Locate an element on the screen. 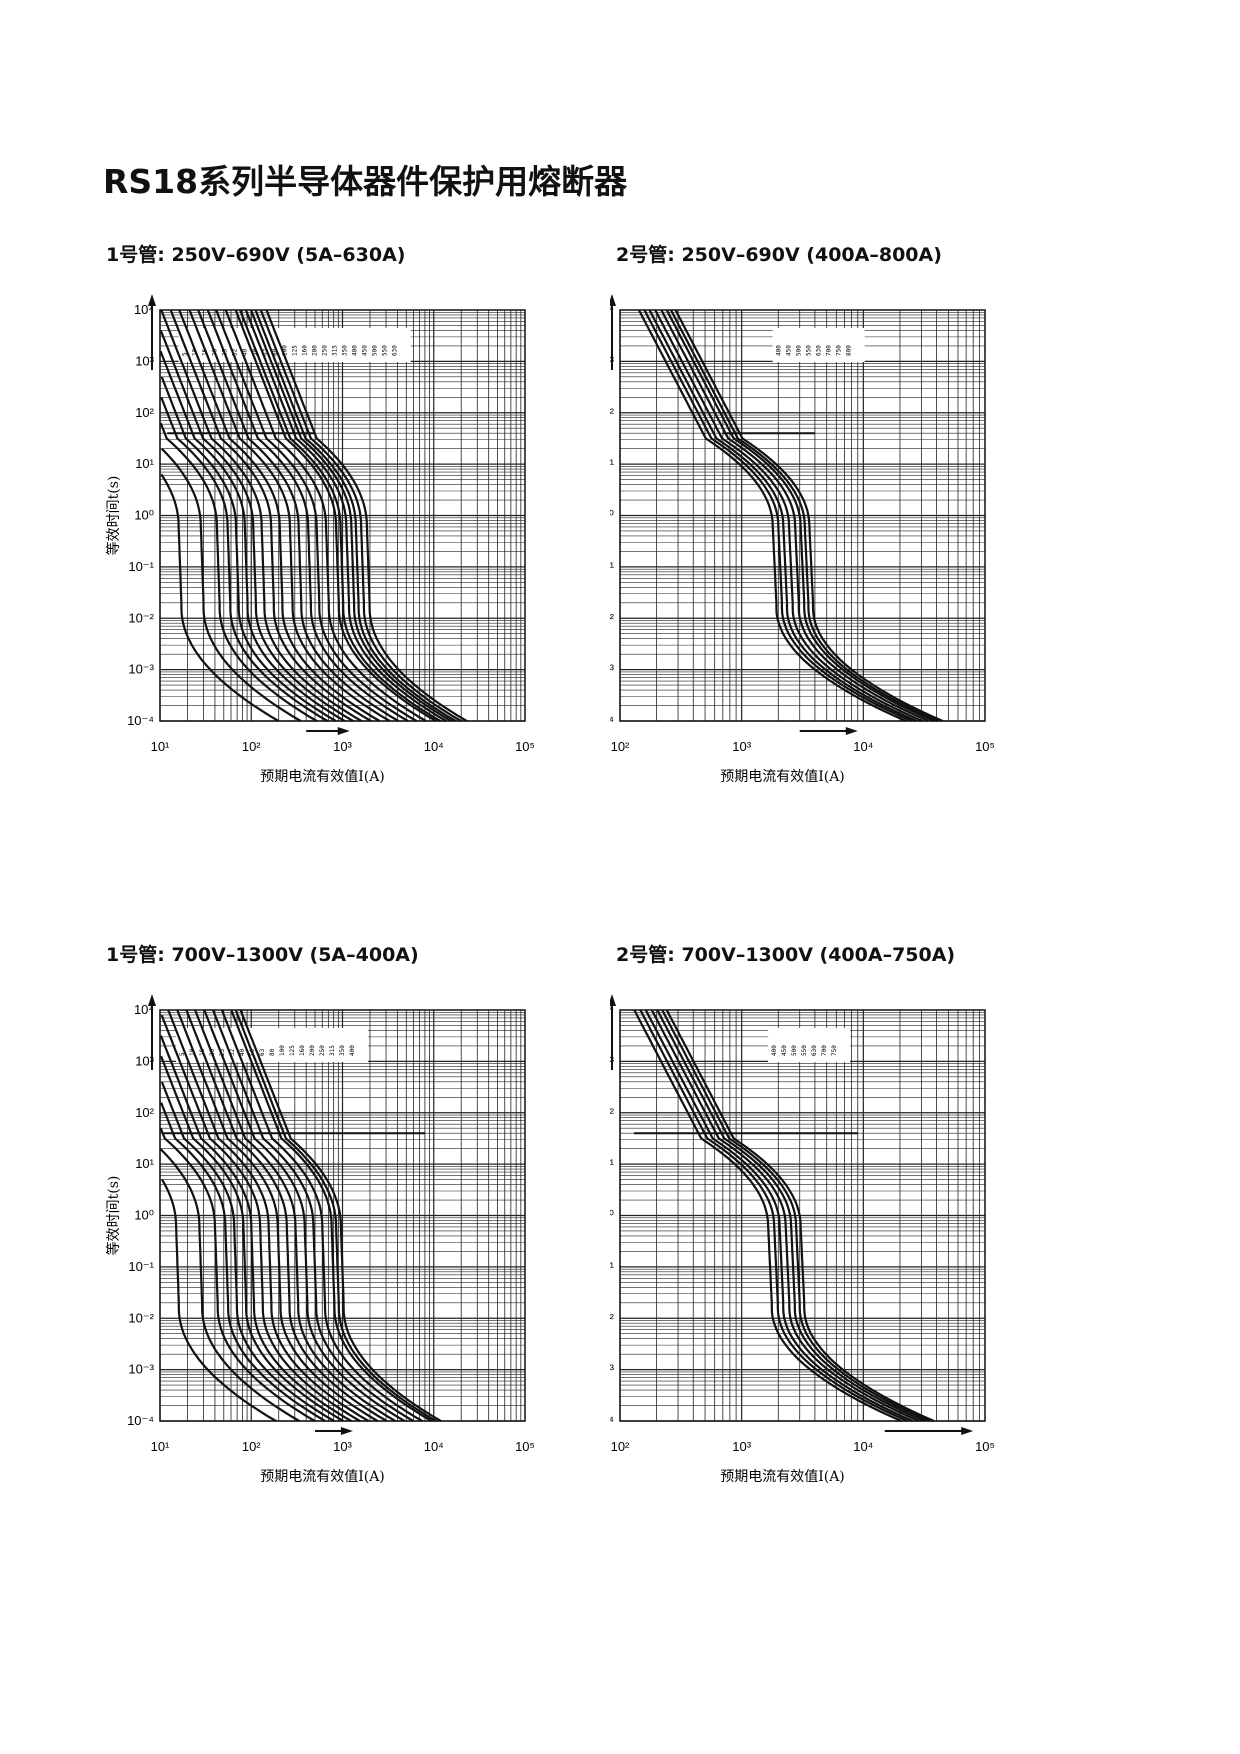 This screenshot has width=1240, height=1754. curve-160A is located at coordinates (307, 515).